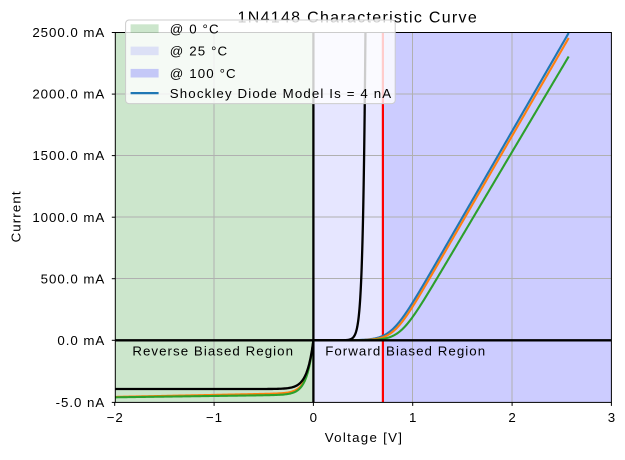  Describe the element at coordinates (68, 32) in the screenshot. I see `svg-text: 2500.0 mA` at that location.